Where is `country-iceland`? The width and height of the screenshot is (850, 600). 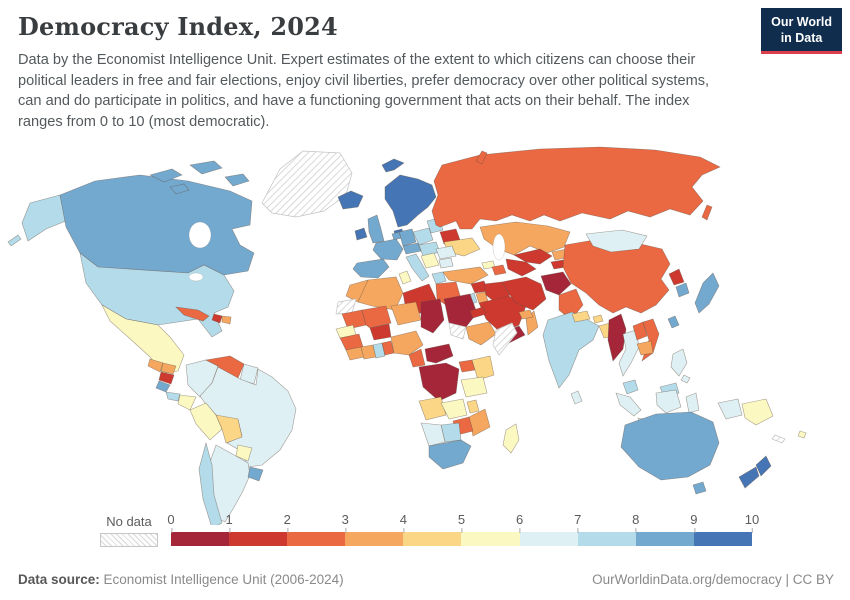
country-iceland is located at coordinates (350, 200).